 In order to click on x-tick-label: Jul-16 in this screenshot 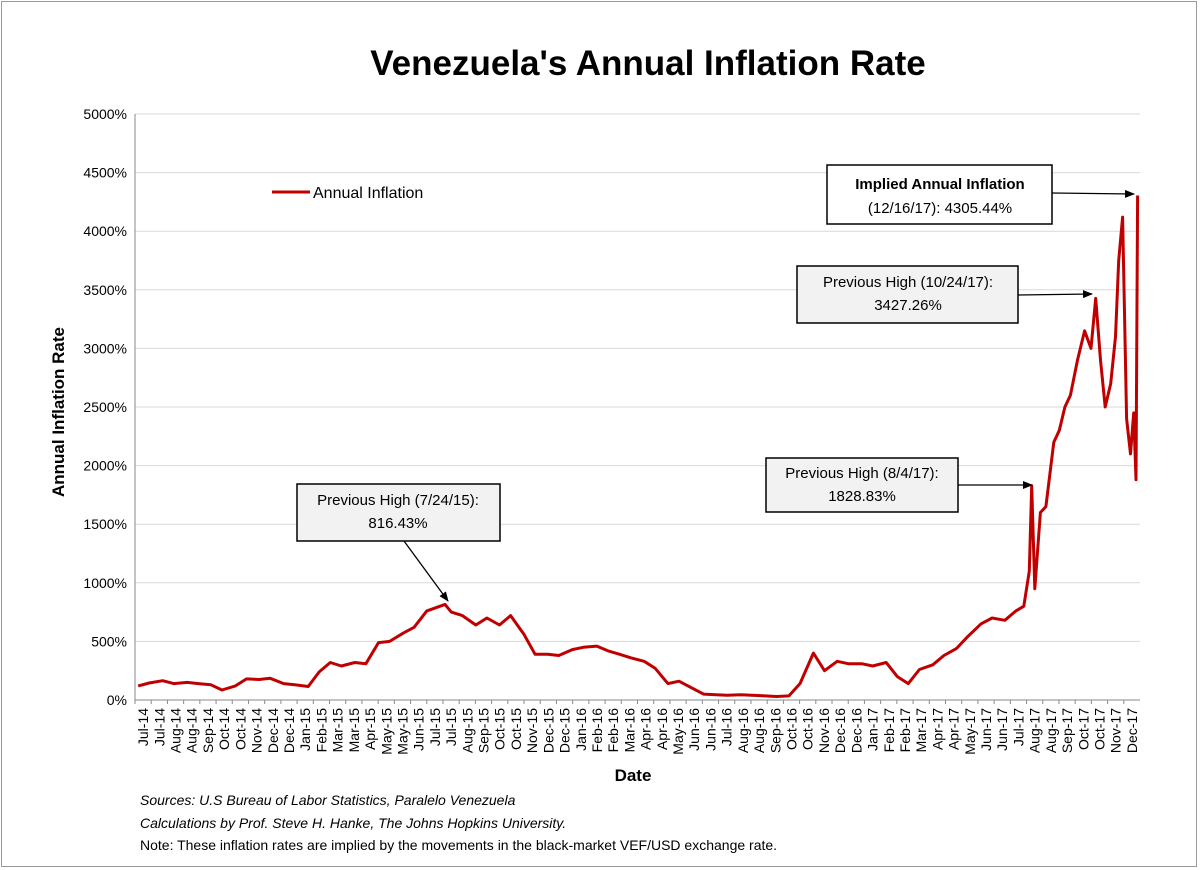, I will do `click(727, 727)`.